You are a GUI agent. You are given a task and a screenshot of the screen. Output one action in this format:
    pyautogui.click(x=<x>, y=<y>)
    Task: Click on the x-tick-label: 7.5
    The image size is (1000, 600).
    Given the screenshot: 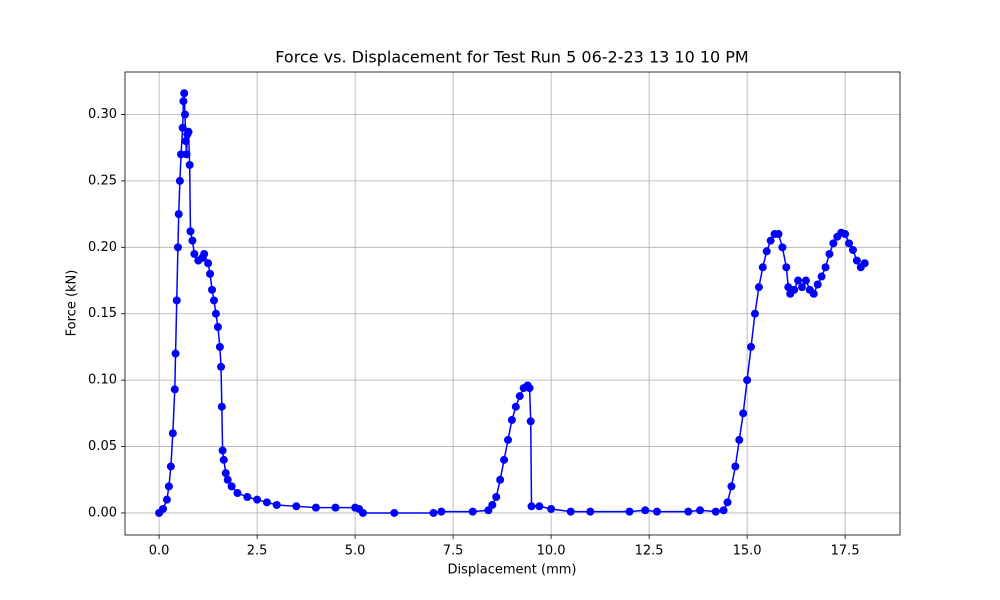 What is the action you would take?
    pyautogui.click(x=453, y=551)
    